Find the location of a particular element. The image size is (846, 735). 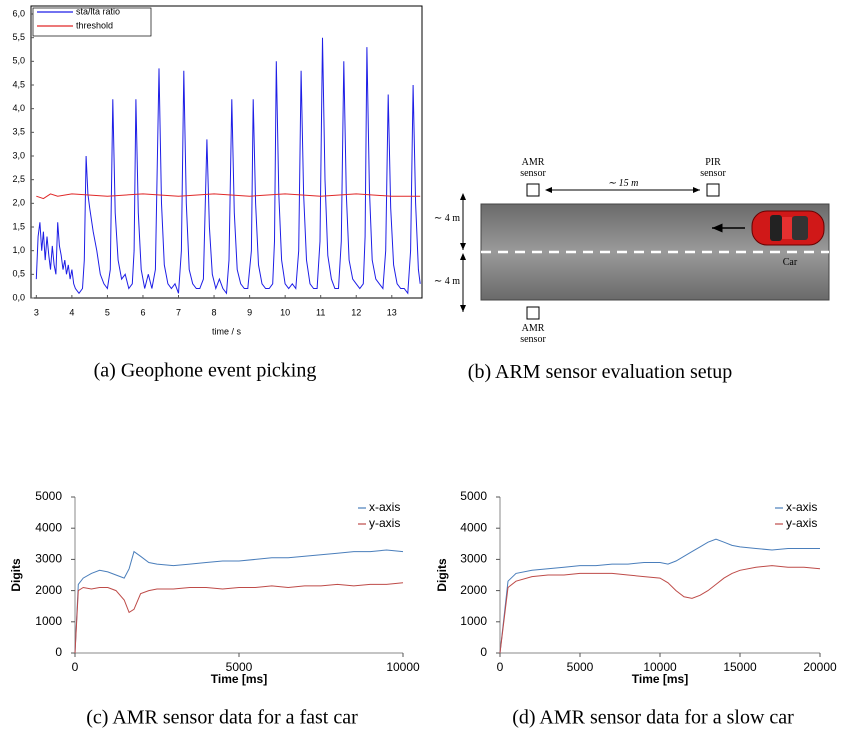

sensor-label: PIR sensor is located at coordinates (713, 168).